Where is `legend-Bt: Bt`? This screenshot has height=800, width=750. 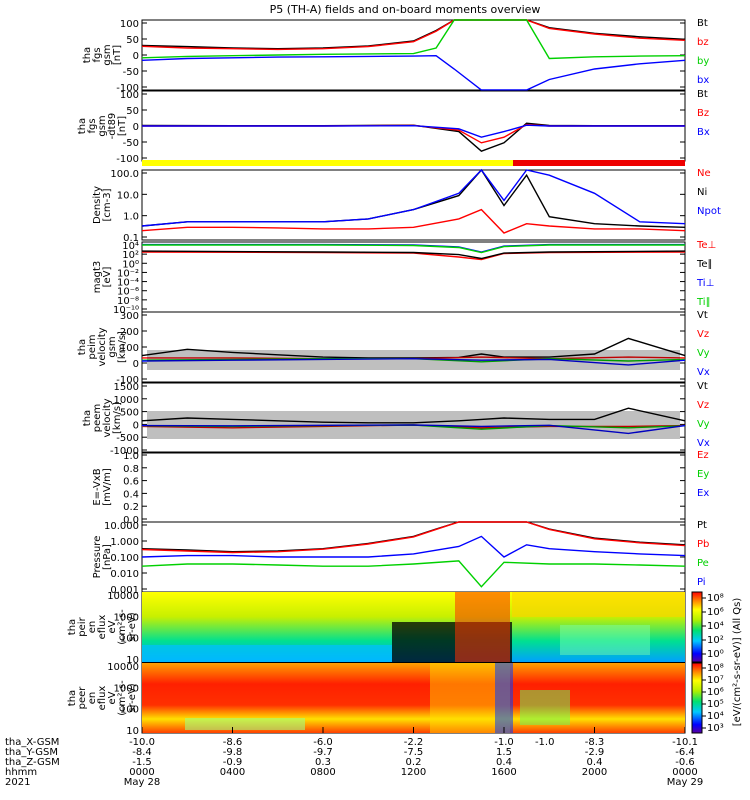 legend-Bt: Bt is located at coordinates (702, 23).